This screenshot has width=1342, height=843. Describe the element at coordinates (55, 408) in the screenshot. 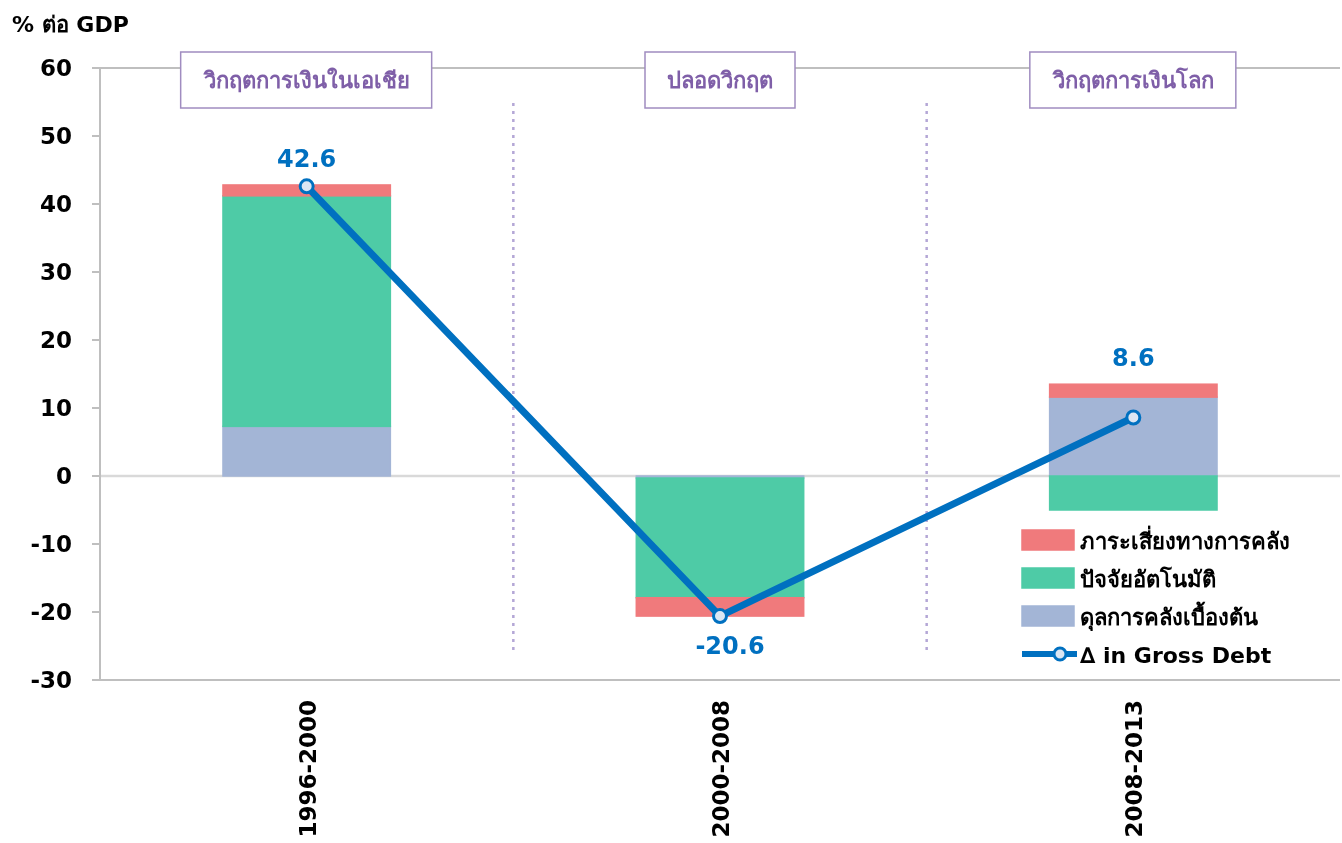

I see `y-tick-label: 10` at that location.